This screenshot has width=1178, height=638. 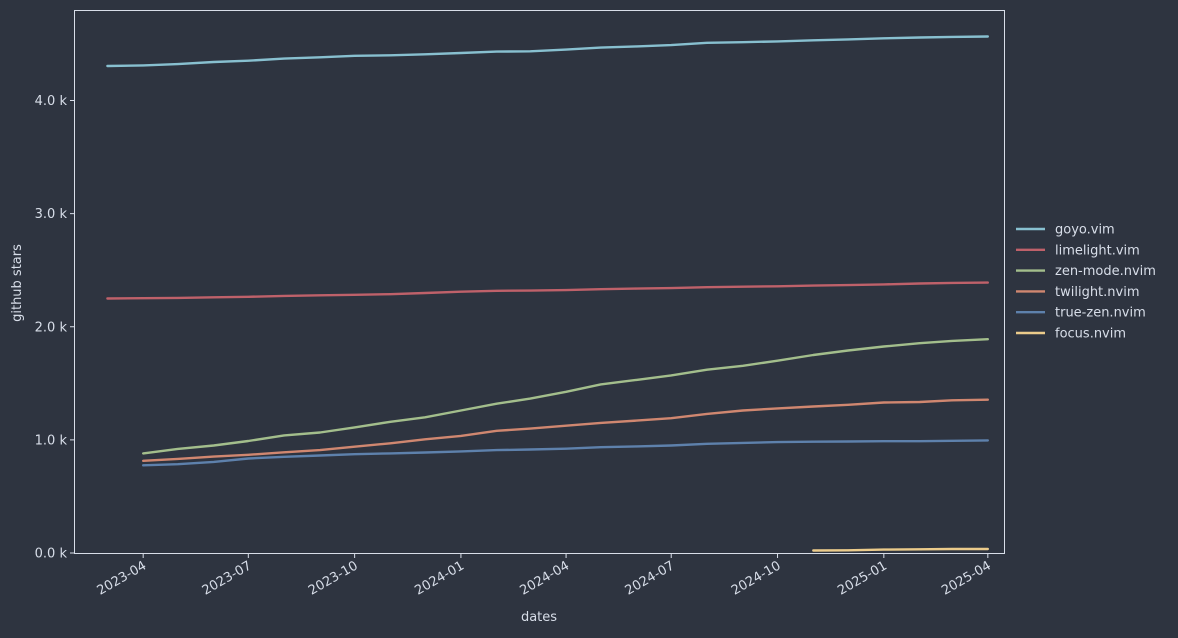 What do you see at coordinates (756, 578) in the screenshot?
I see `x-tick-label: 2024-10` at bounding box center [756, 578].